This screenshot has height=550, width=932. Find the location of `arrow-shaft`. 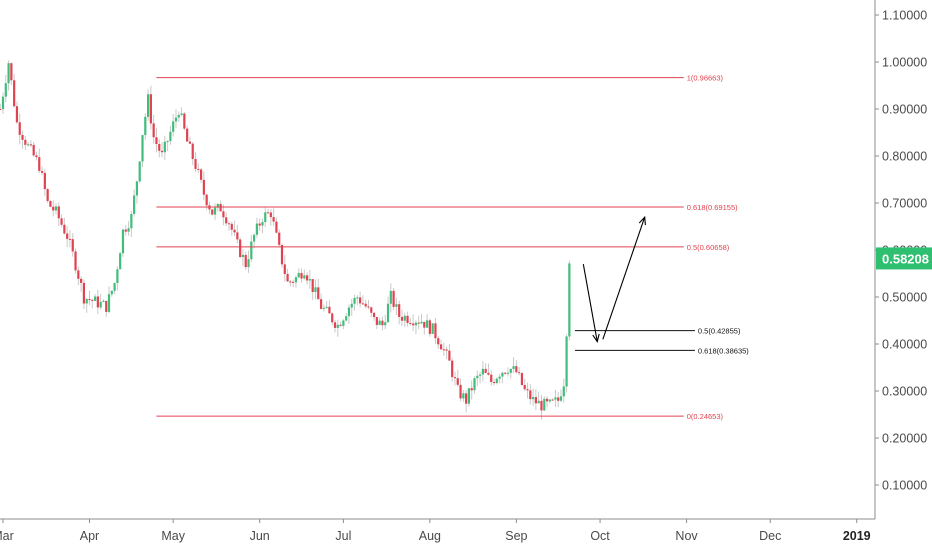

arrow-shaft is located at coordinates (624, 278).